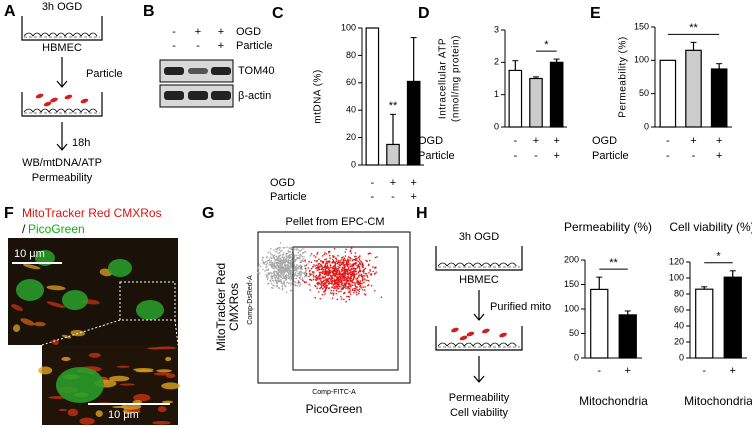  Describe the element at coordinates (679, 325) in the screenshot. I see `y-tick-label: 40` at that location.